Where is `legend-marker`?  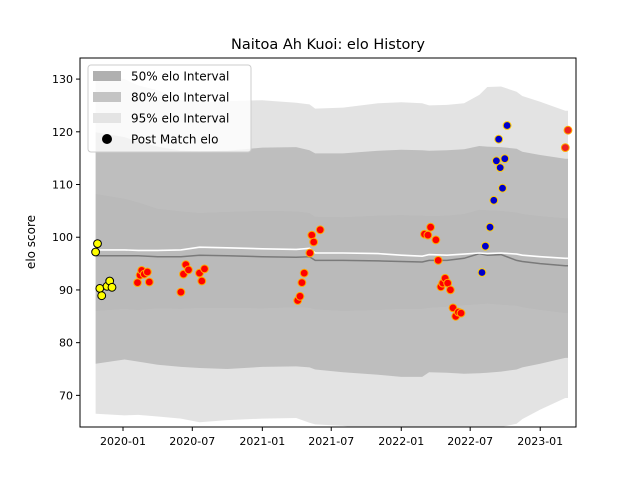 legend-marker is located at coordinates (107, 139).